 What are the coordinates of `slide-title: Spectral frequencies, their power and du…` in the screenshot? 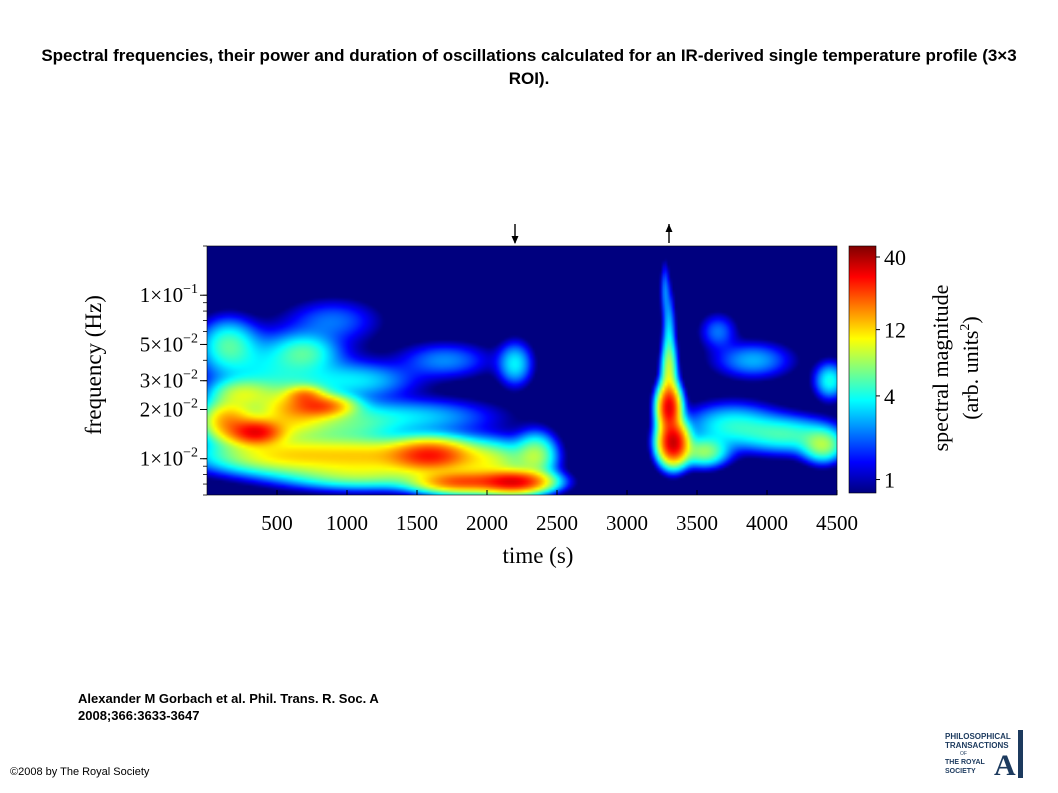 It's located at (529, 67).